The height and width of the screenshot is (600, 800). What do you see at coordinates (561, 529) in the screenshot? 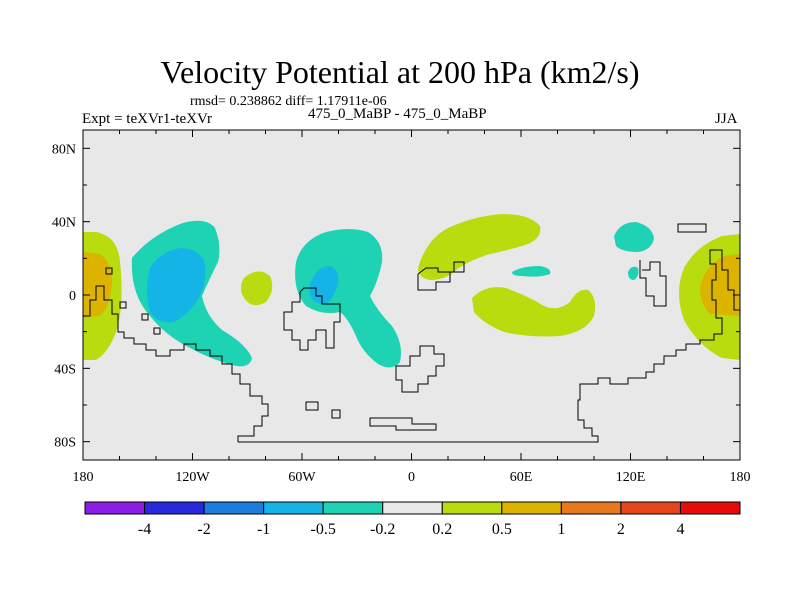
I see `colorbar-label: 1` at bounding box center [561, 529].